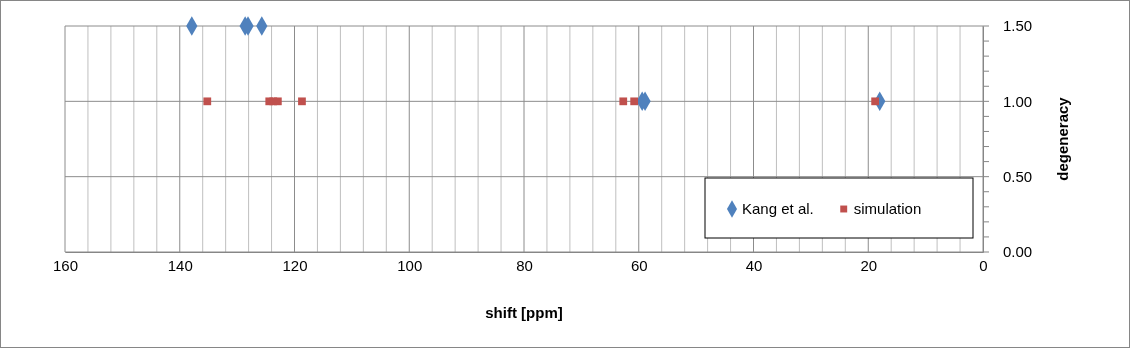 This screenshot has height=348, width=1130. What do you see at coordinates (295, 265) in the screenshot?
I see `x-tick-label: 120` at bounding box center [295, 265].